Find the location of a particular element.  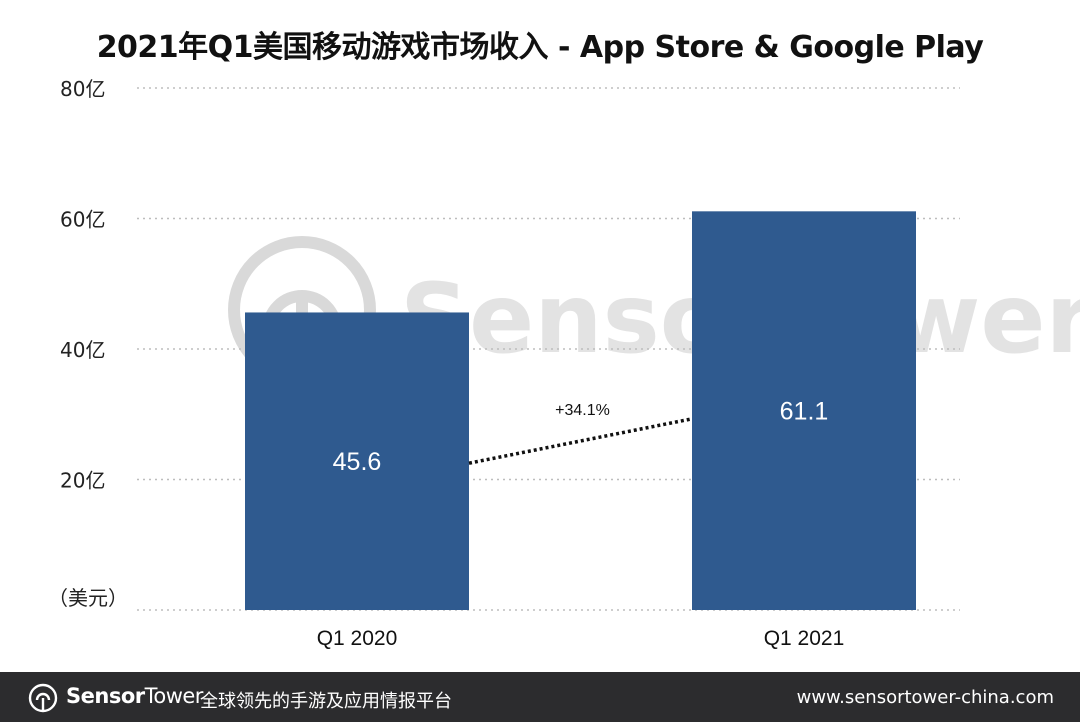

footer-brand: SensorTower is located at coordinates (134, 696).